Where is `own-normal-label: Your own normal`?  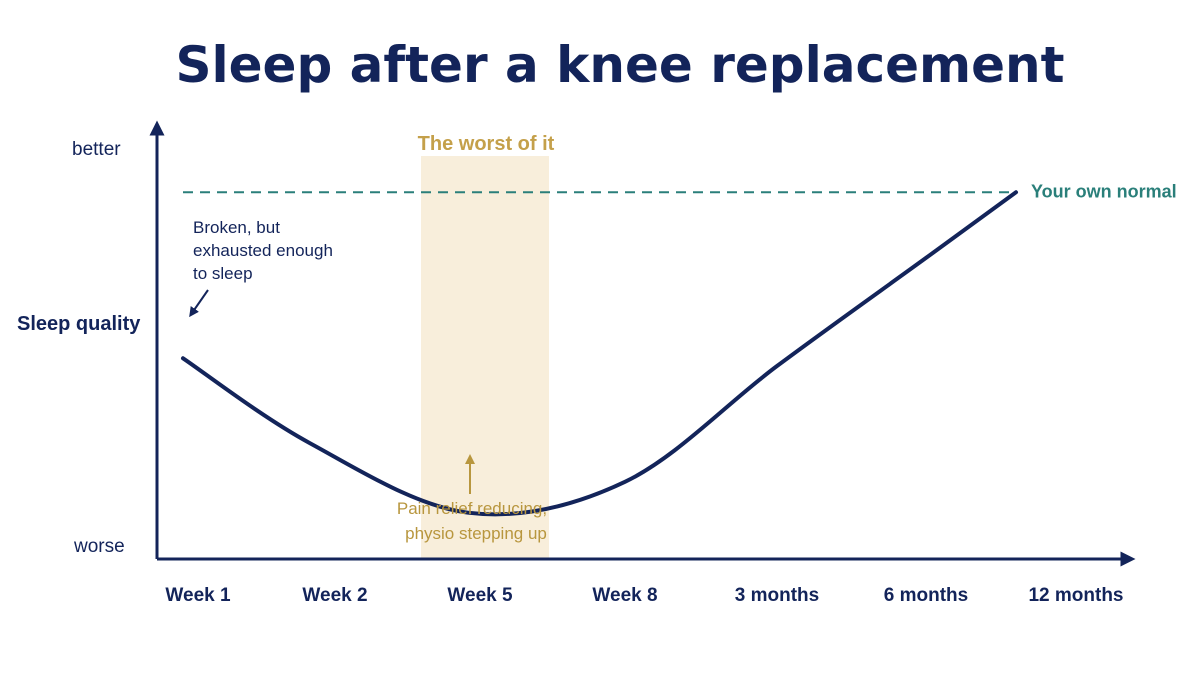 own-normal-label: Your own normal is located at coordinates (1104, 191).